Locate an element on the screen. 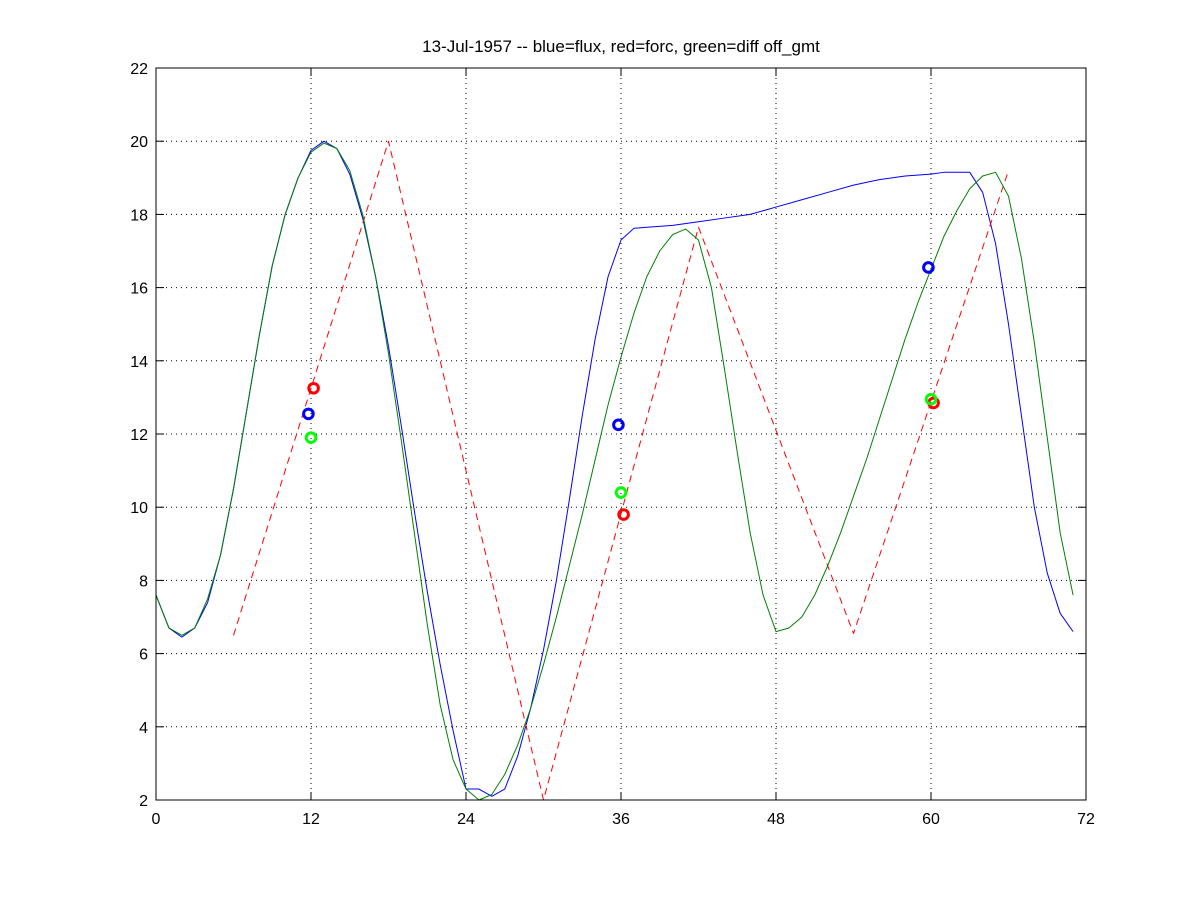 The image size is (1200, 900). y-tick-label: 6 is located at coordinates (143, 655).